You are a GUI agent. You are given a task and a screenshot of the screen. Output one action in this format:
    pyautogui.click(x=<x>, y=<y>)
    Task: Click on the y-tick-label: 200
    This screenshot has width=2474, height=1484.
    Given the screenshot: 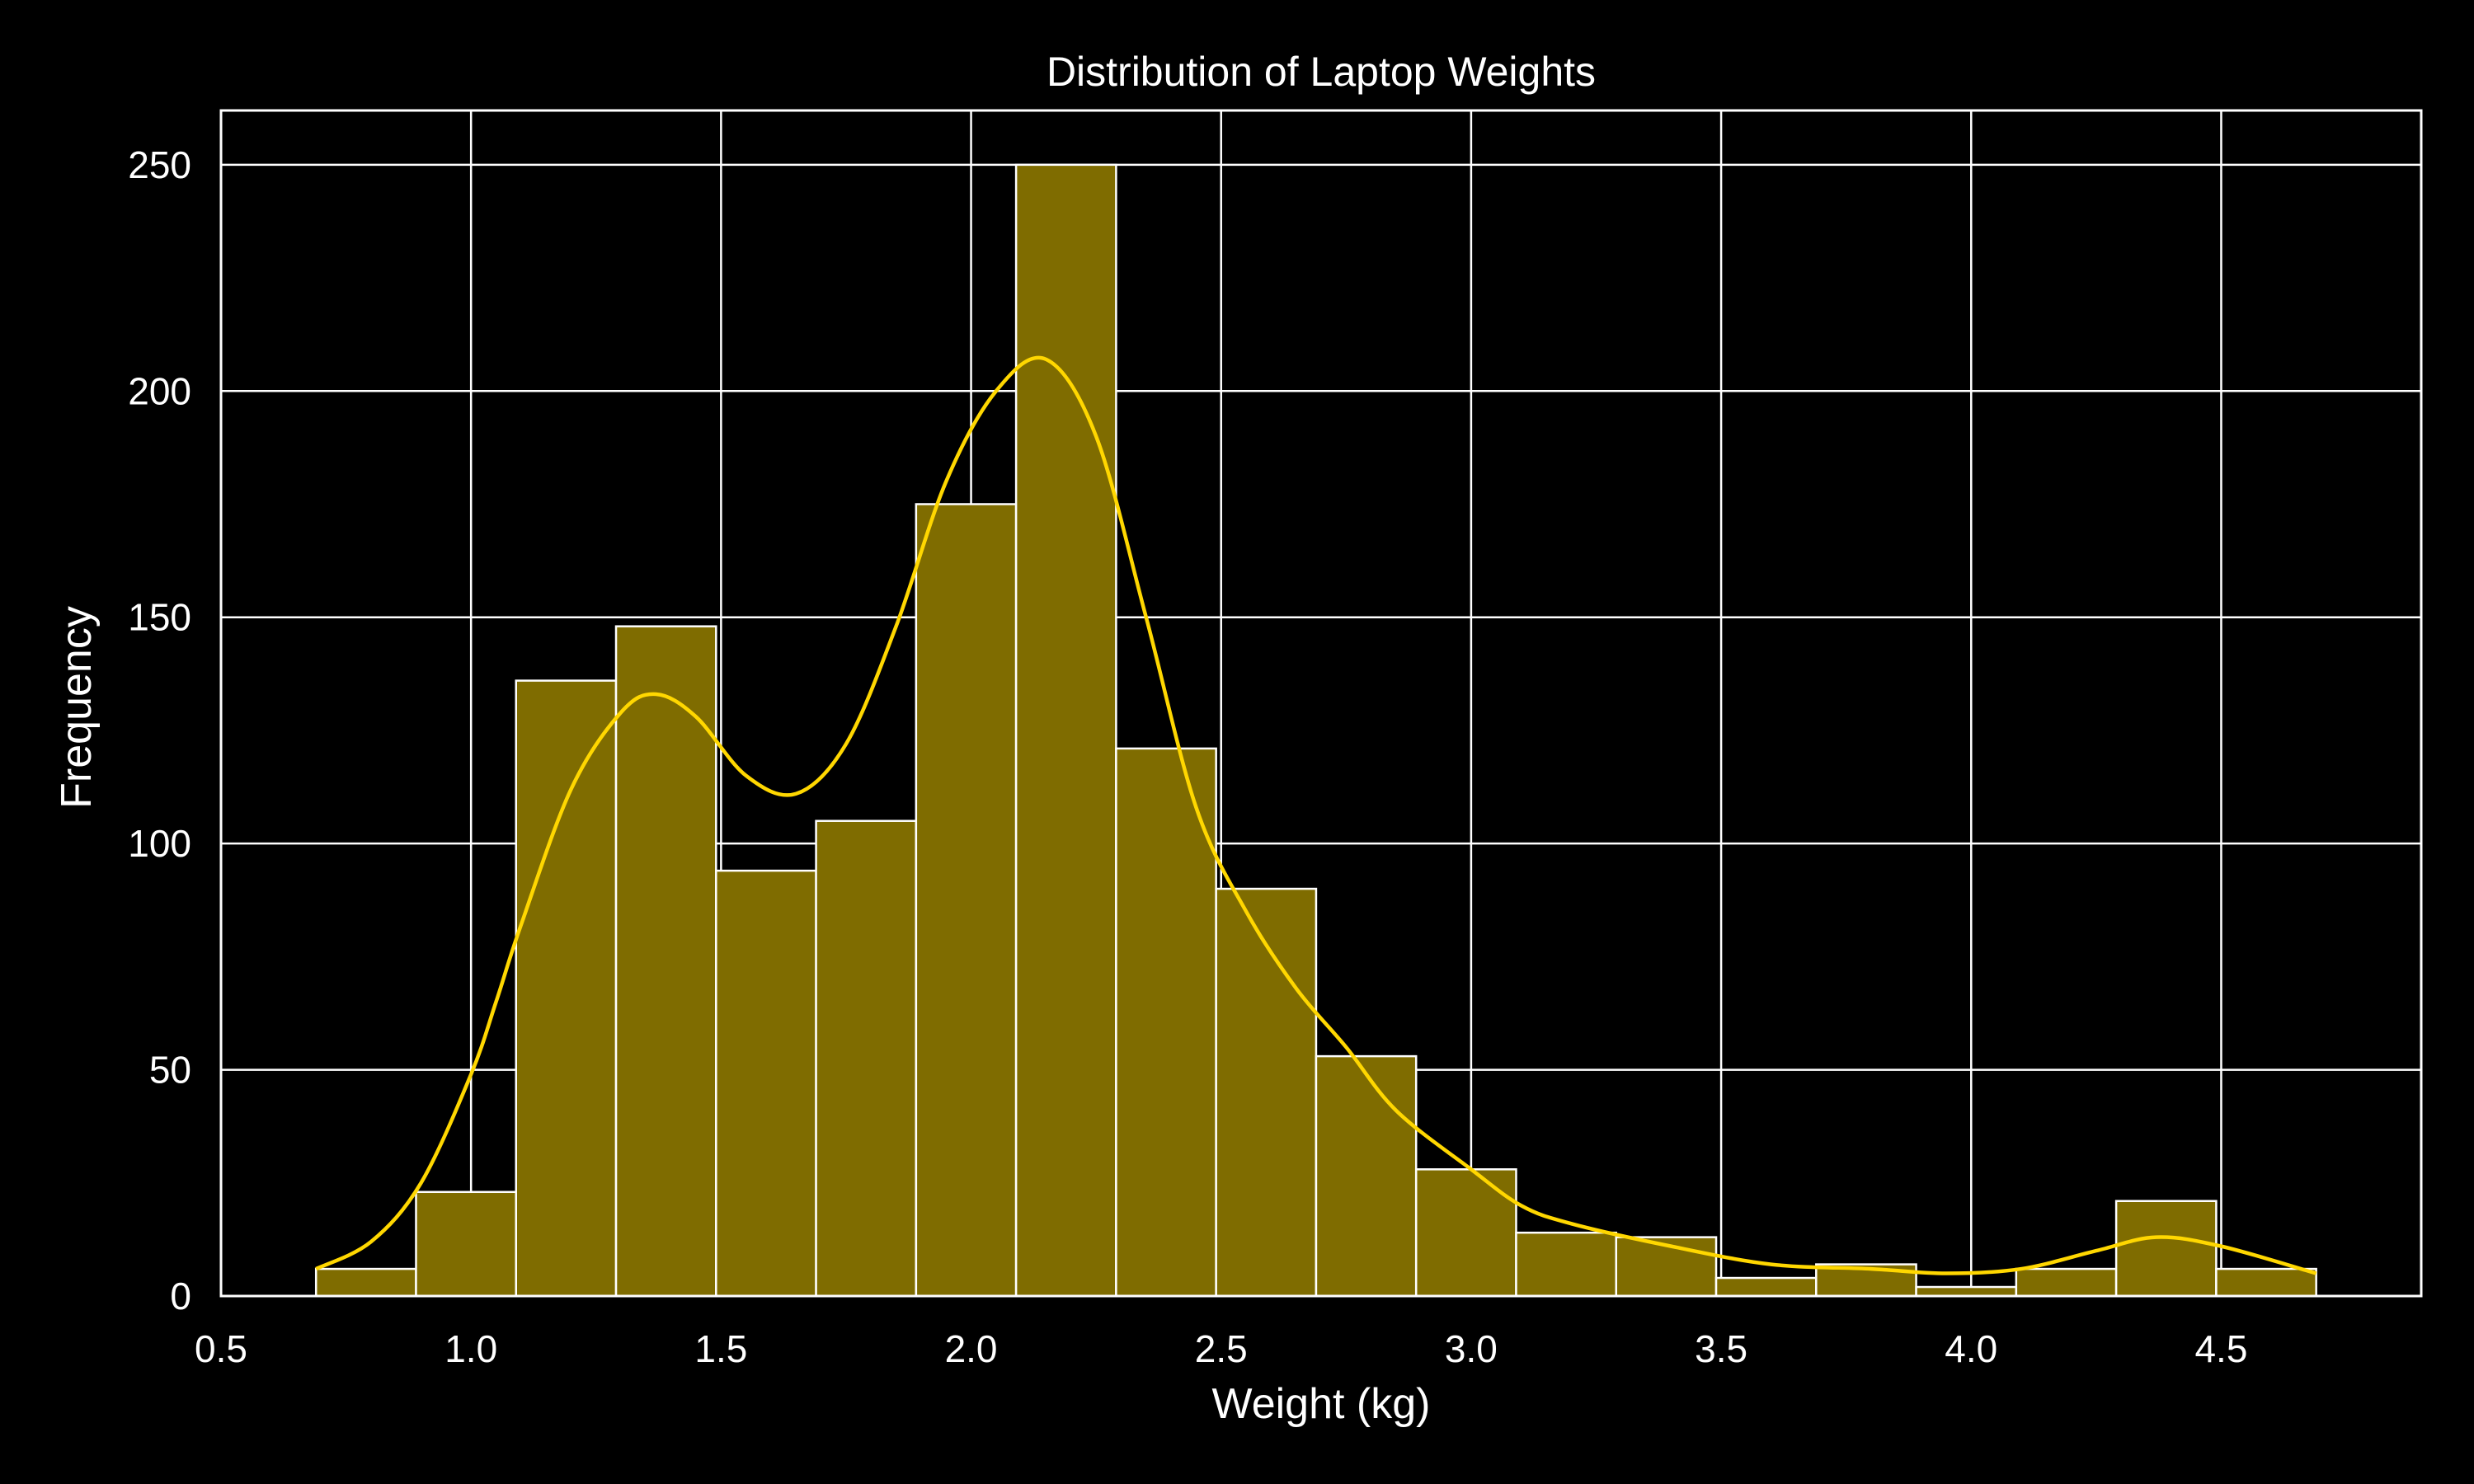 What is the action you would take?
    pyautogui.click(x=159, y=390)
    